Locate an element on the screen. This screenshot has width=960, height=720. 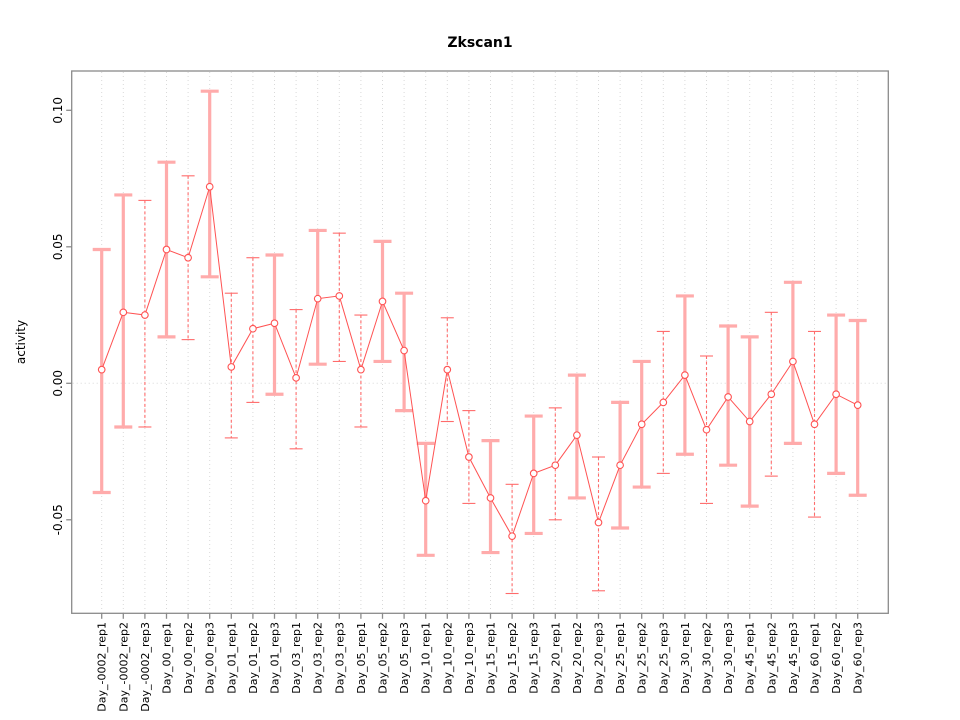
x-tick-label: Day_10_rep2 is located at coordinates (447, 658).